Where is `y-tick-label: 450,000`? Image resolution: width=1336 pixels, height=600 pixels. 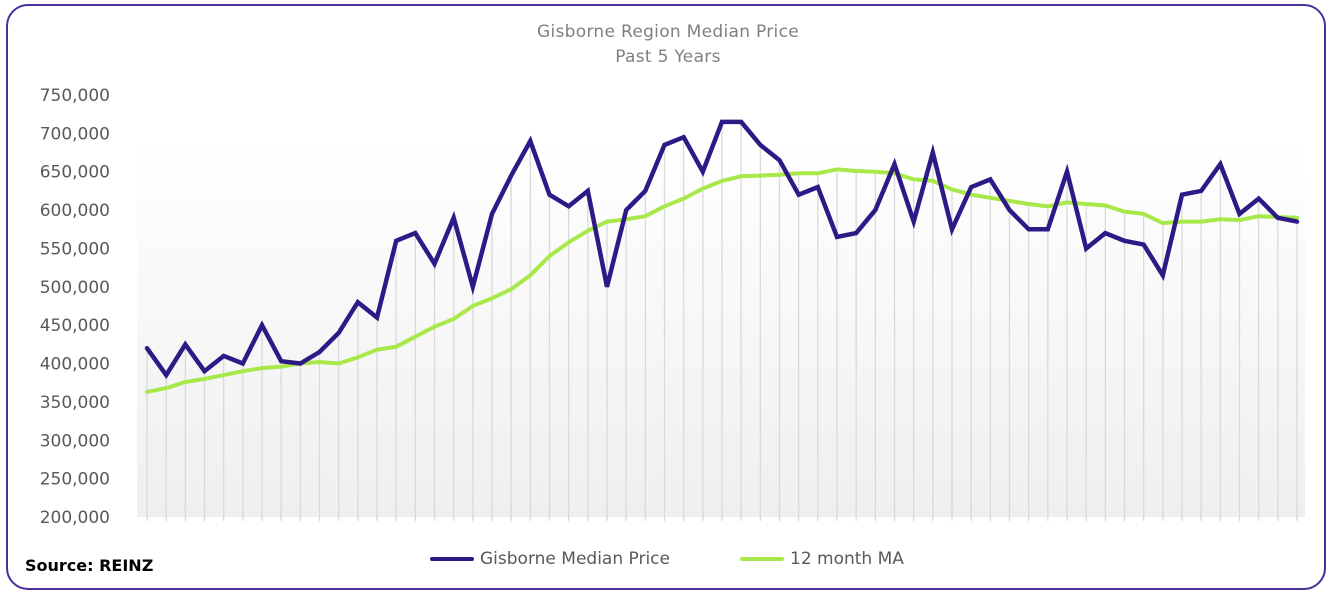
y-tick-label: 450,000 is located at coordinates (75, 326).